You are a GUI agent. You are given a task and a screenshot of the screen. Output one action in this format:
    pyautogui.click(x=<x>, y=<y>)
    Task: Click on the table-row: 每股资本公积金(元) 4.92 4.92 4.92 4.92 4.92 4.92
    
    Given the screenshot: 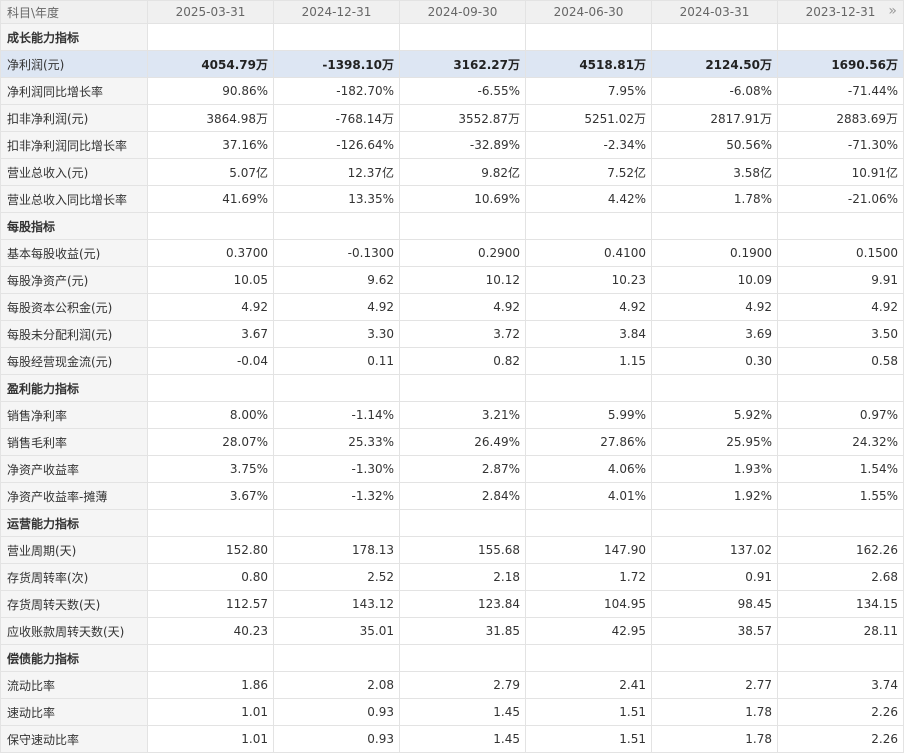 What is the action you would take?
    pyautogui.click(x=452, y=307)
    